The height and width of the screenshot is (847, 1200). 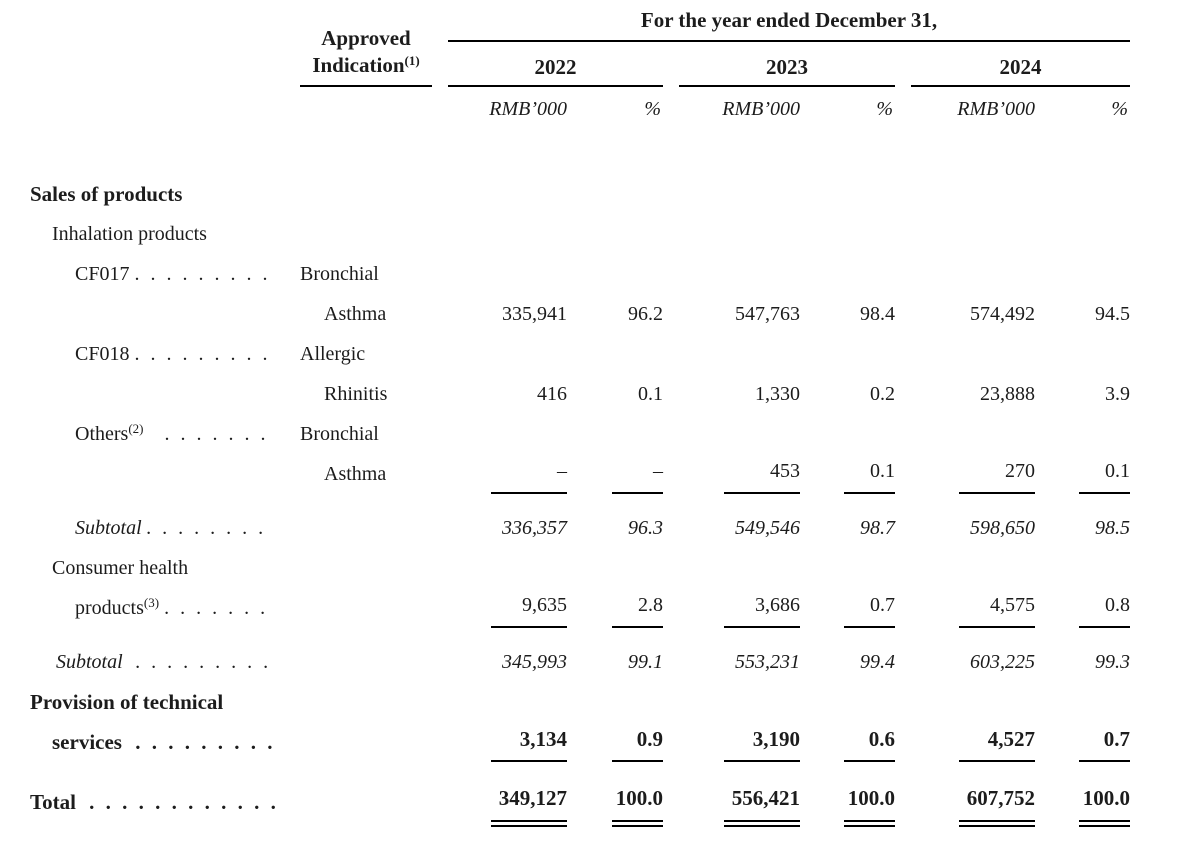 I want to click on cell-2024-pct: 3.9, so click(x=1118, y=394).